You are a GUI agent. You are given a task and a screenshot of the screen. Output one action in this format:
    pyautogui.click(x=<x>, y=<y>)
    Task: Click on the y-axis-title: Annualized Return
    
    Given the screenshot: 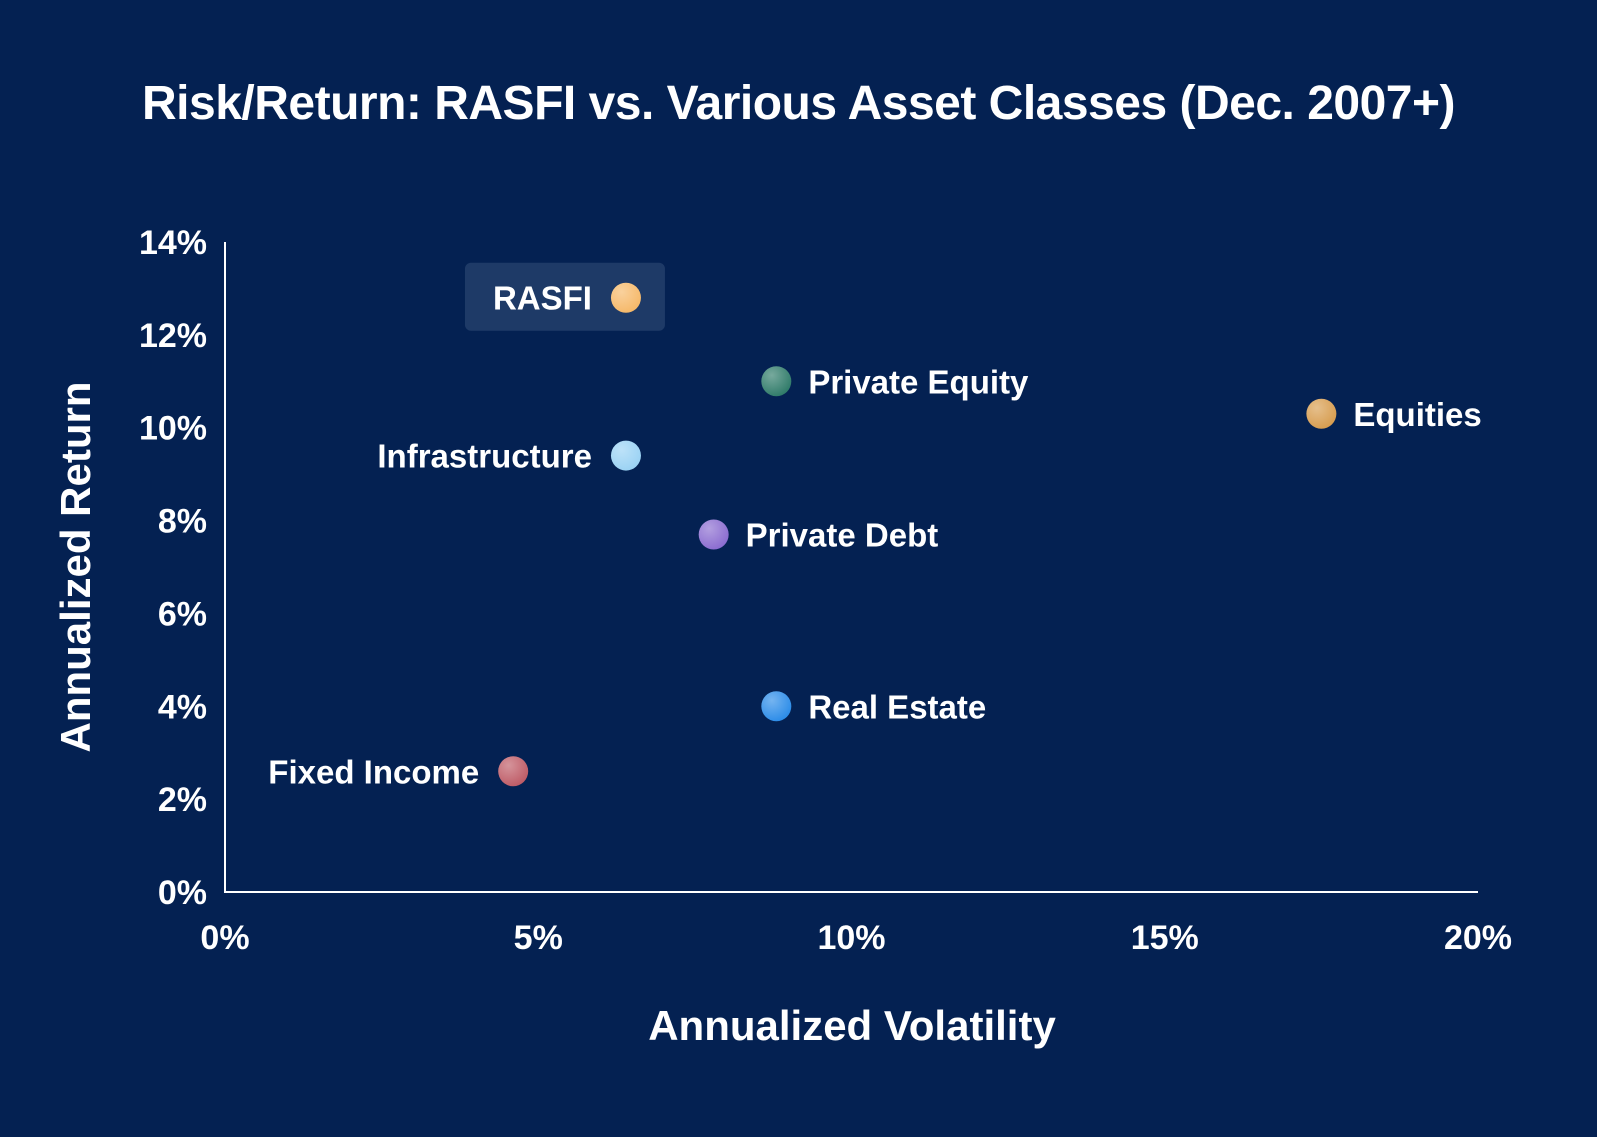 What is the action you would take?
    pyautogui.click(x=75, y=566)
    